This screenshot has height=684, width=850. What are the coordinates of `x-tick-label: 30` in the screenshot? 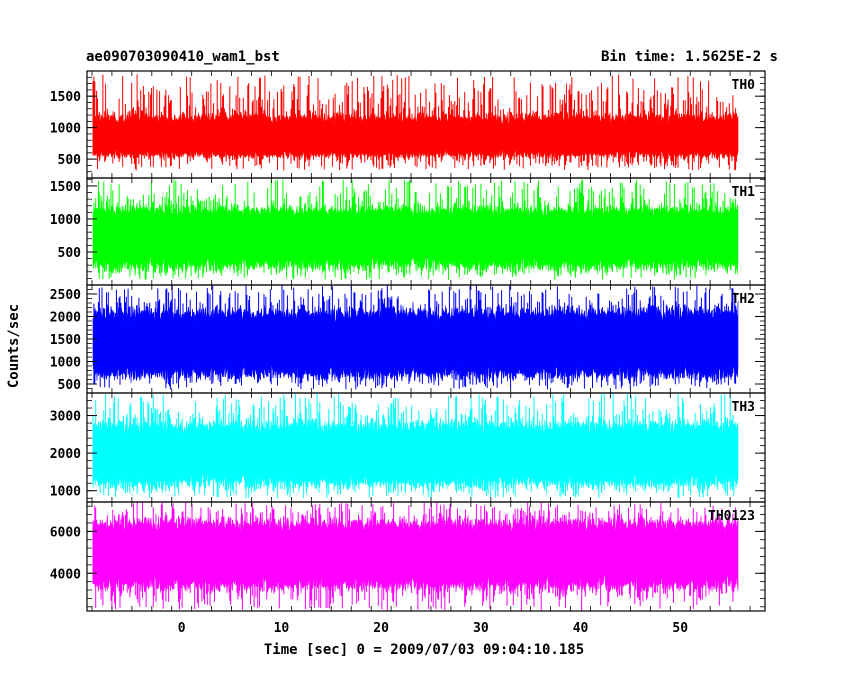 It's located at (481, 628).